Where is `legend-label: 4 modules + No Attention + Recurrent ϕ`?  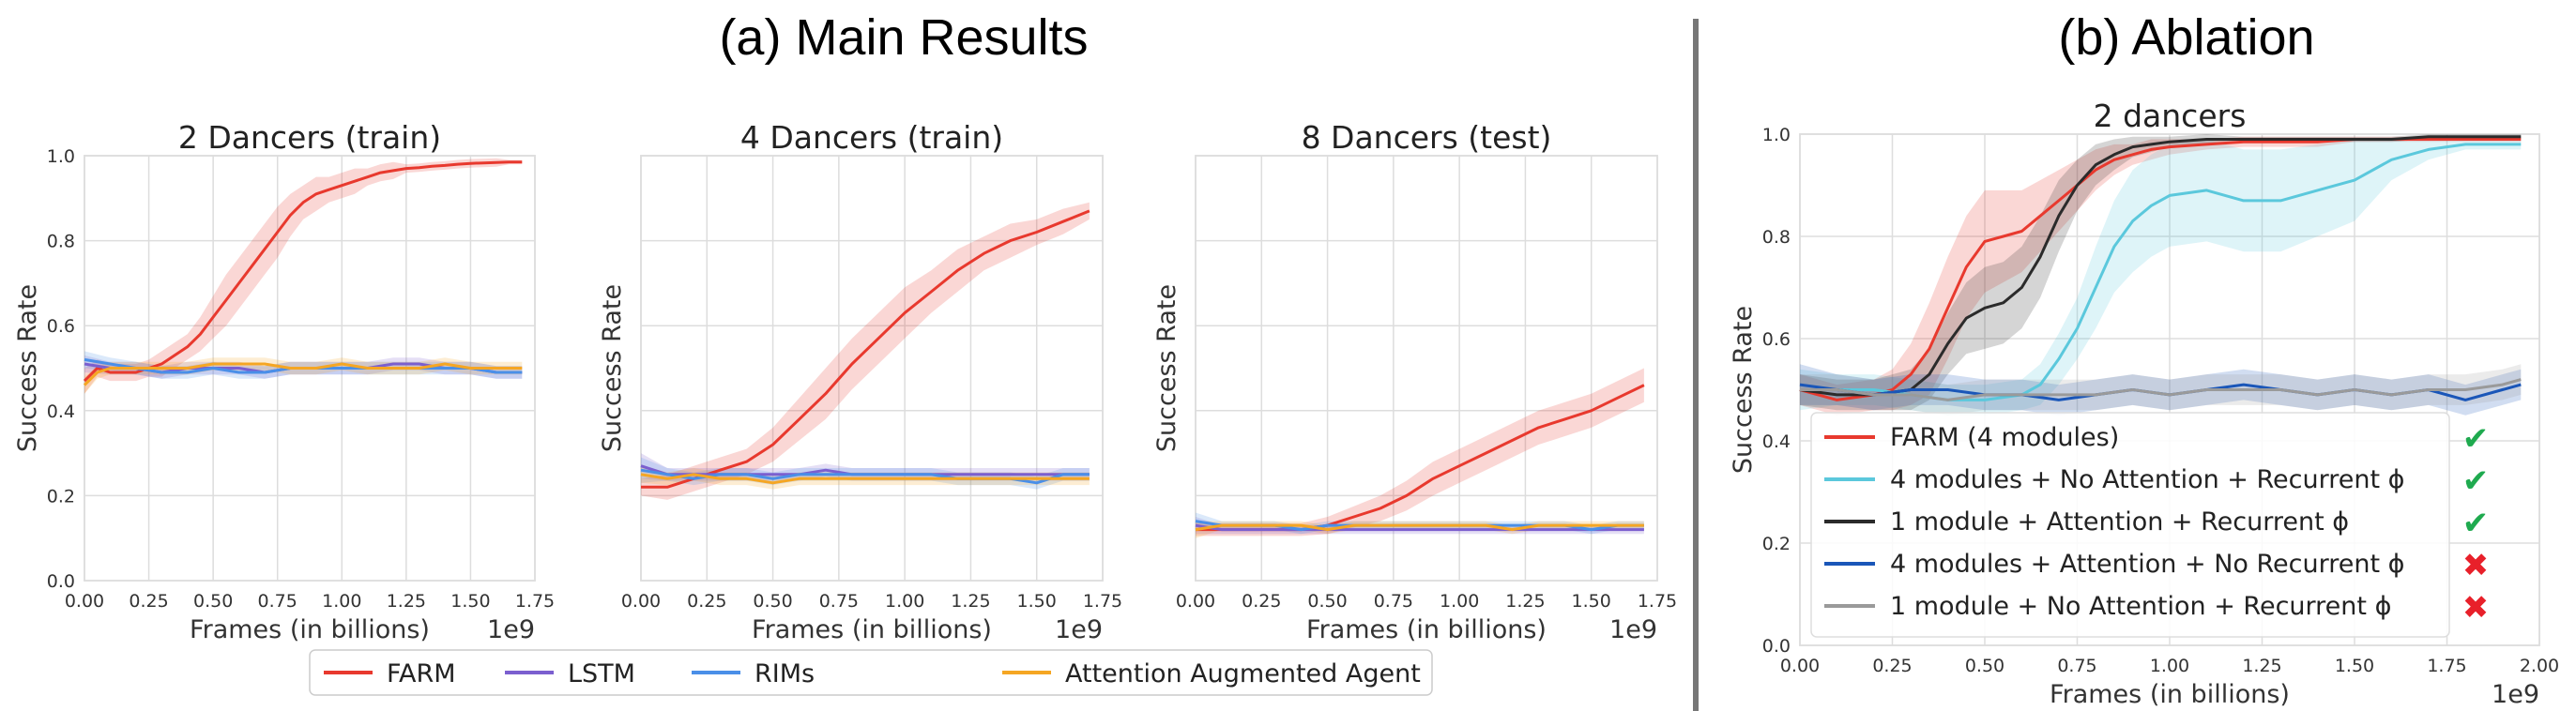
legend-label: 4 modules + No Attention + Recurrent ϕ is located at coordinates (2147, 479).